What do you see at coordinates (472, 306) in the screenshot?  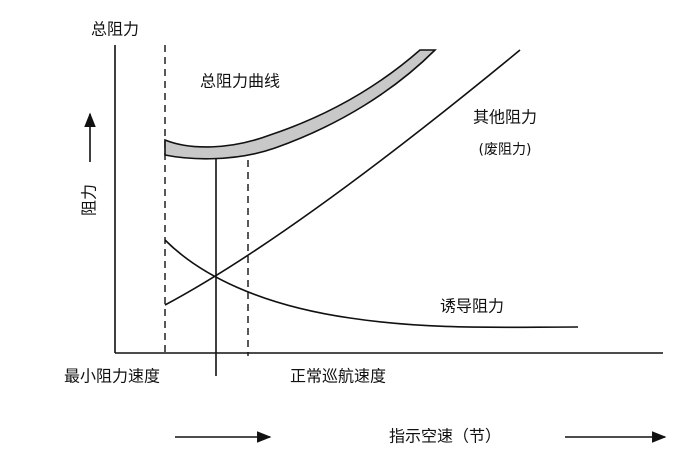 I see `induced-label: 诱导阻力` at bounding box center [472, 306].